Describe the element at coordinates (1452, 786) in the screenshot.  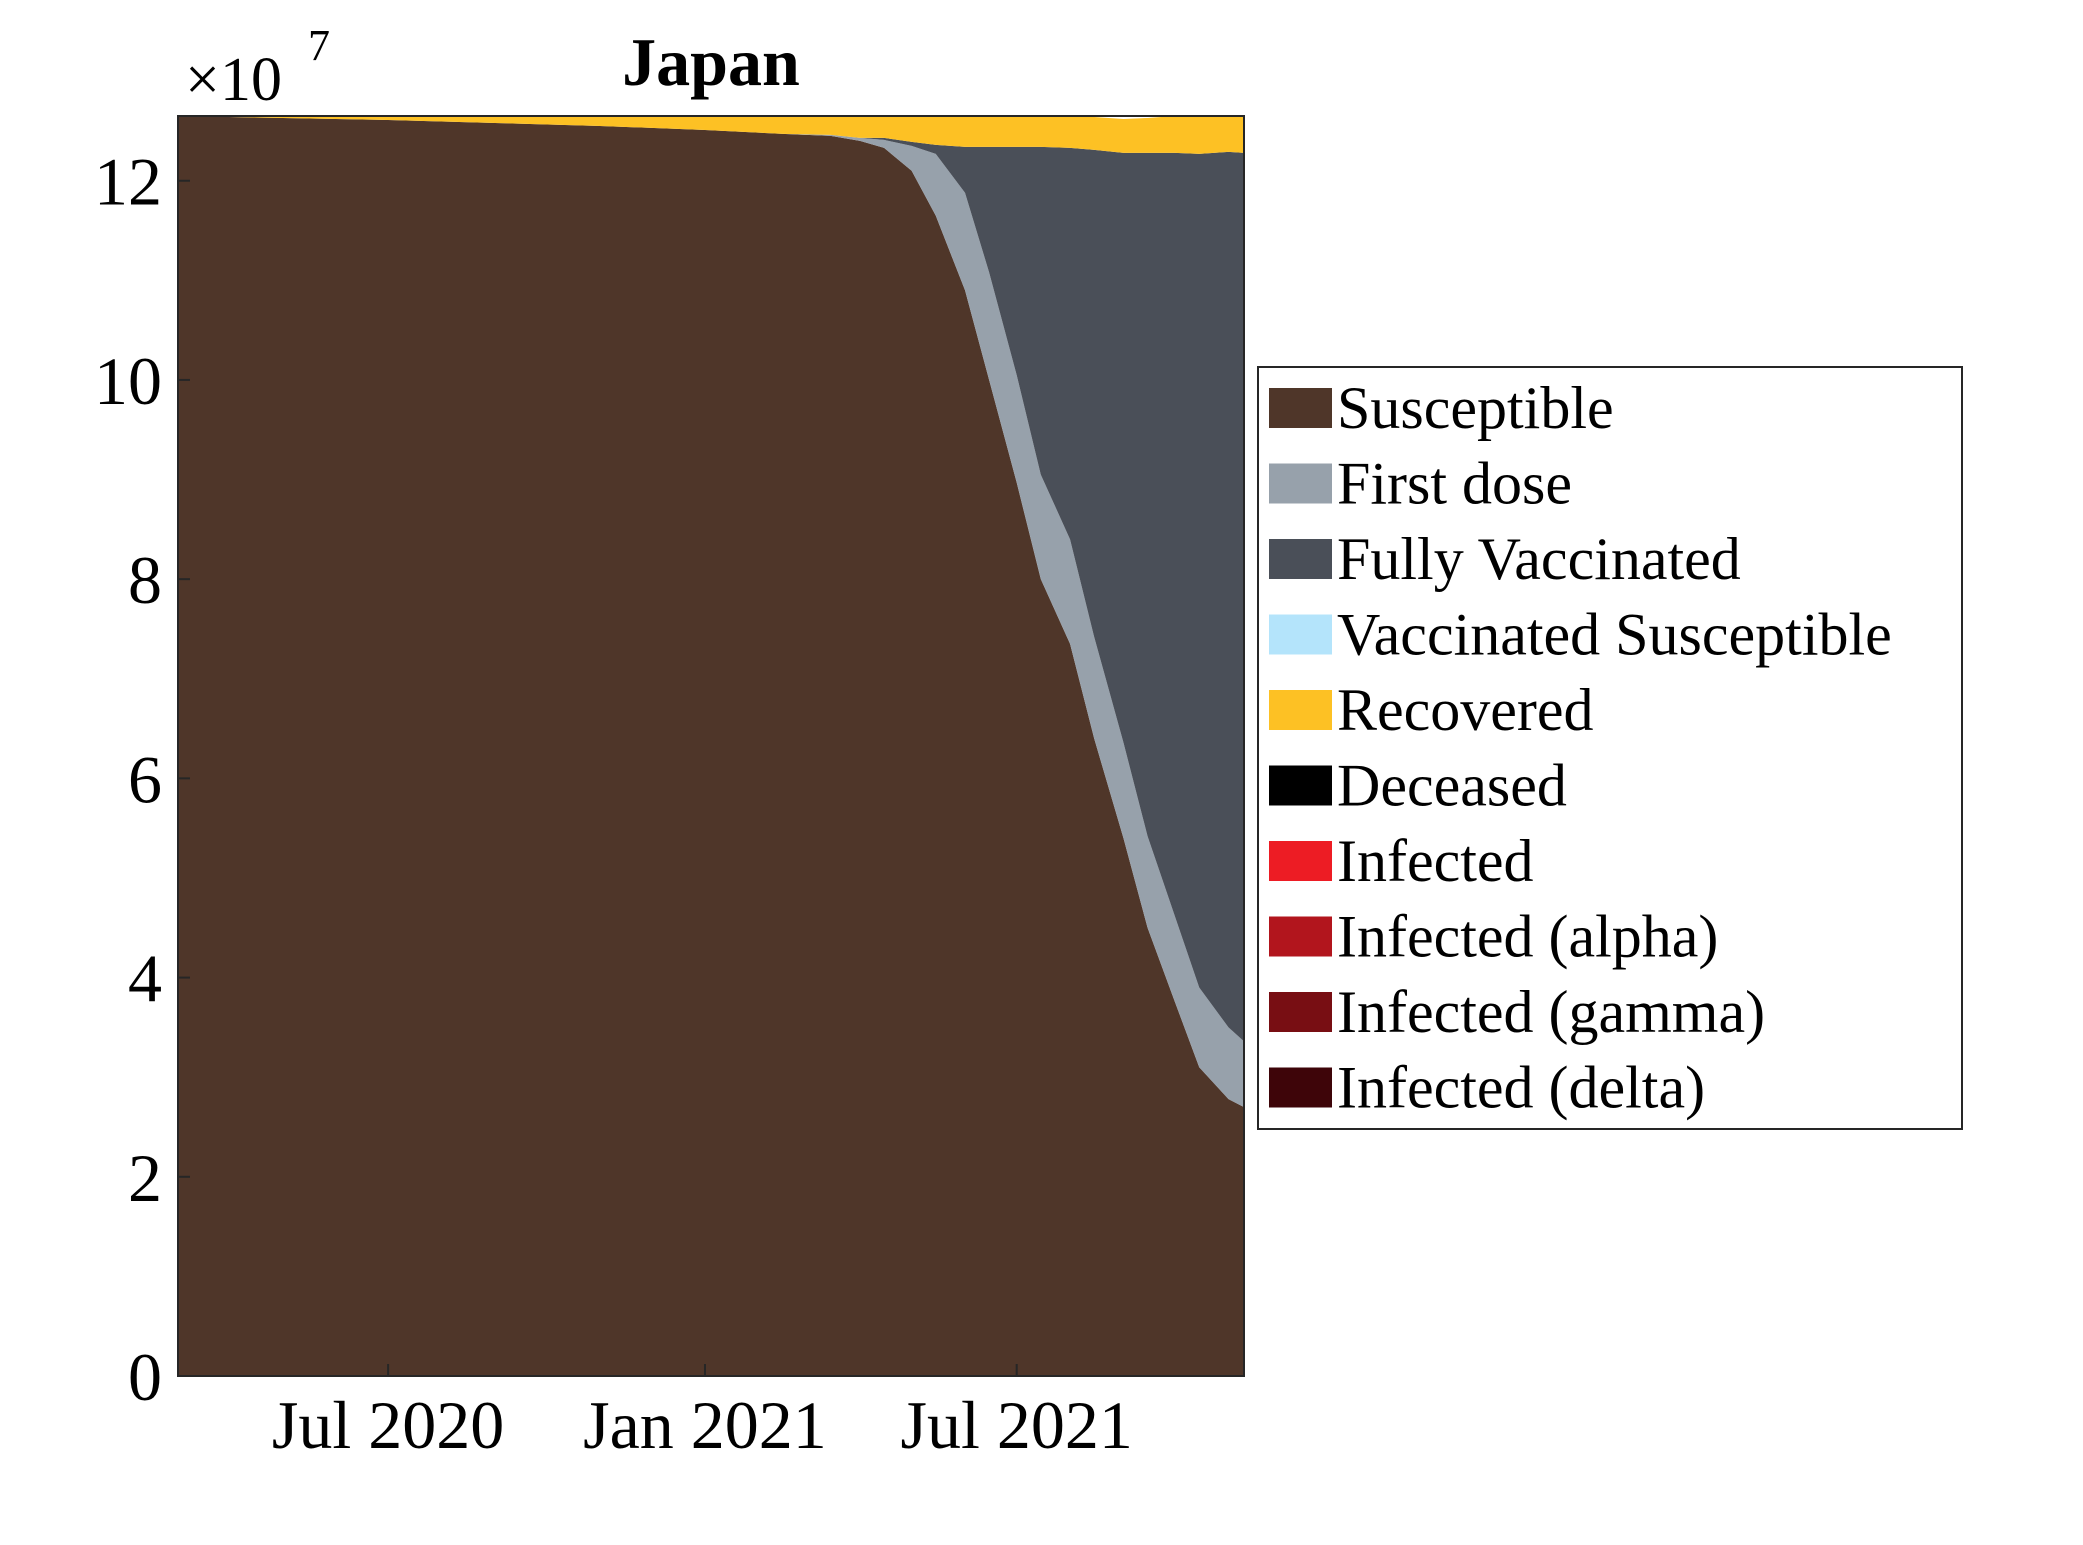
I see `legend-label: Deceased` at that location.